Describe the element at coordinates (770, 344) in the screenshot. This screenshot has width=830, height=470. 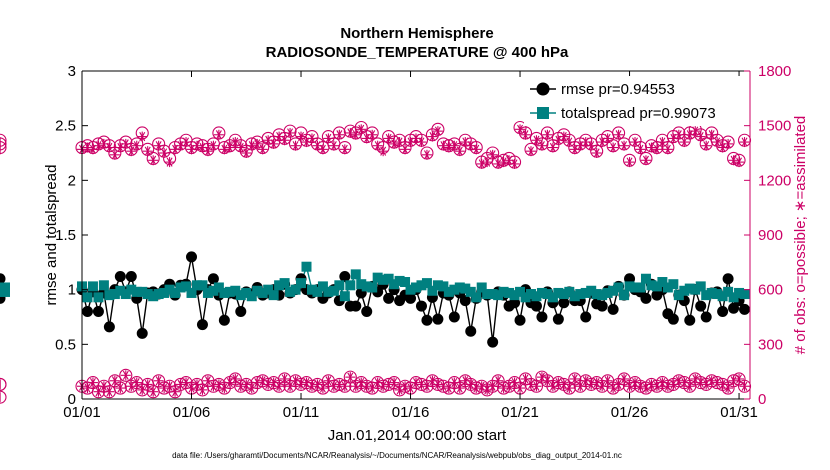
I see `y-right-tick-label: 300` at that location.